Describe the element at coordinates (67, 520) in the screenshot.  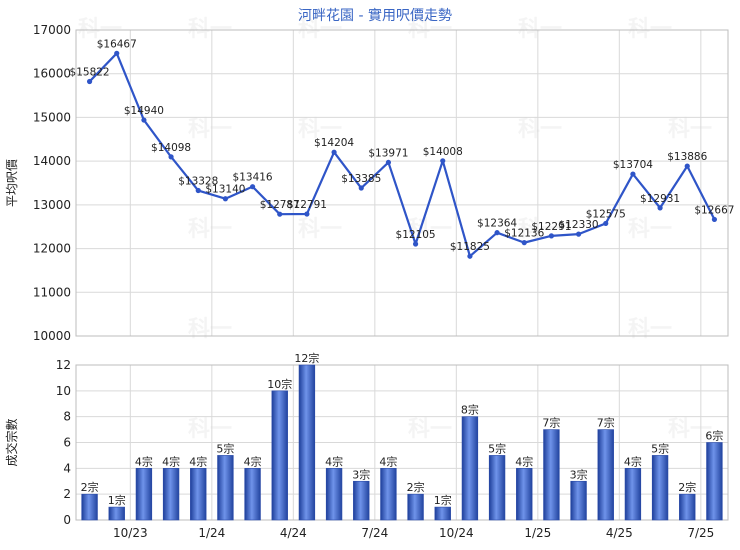
I see `count-y-tick-label: 0` at that location.